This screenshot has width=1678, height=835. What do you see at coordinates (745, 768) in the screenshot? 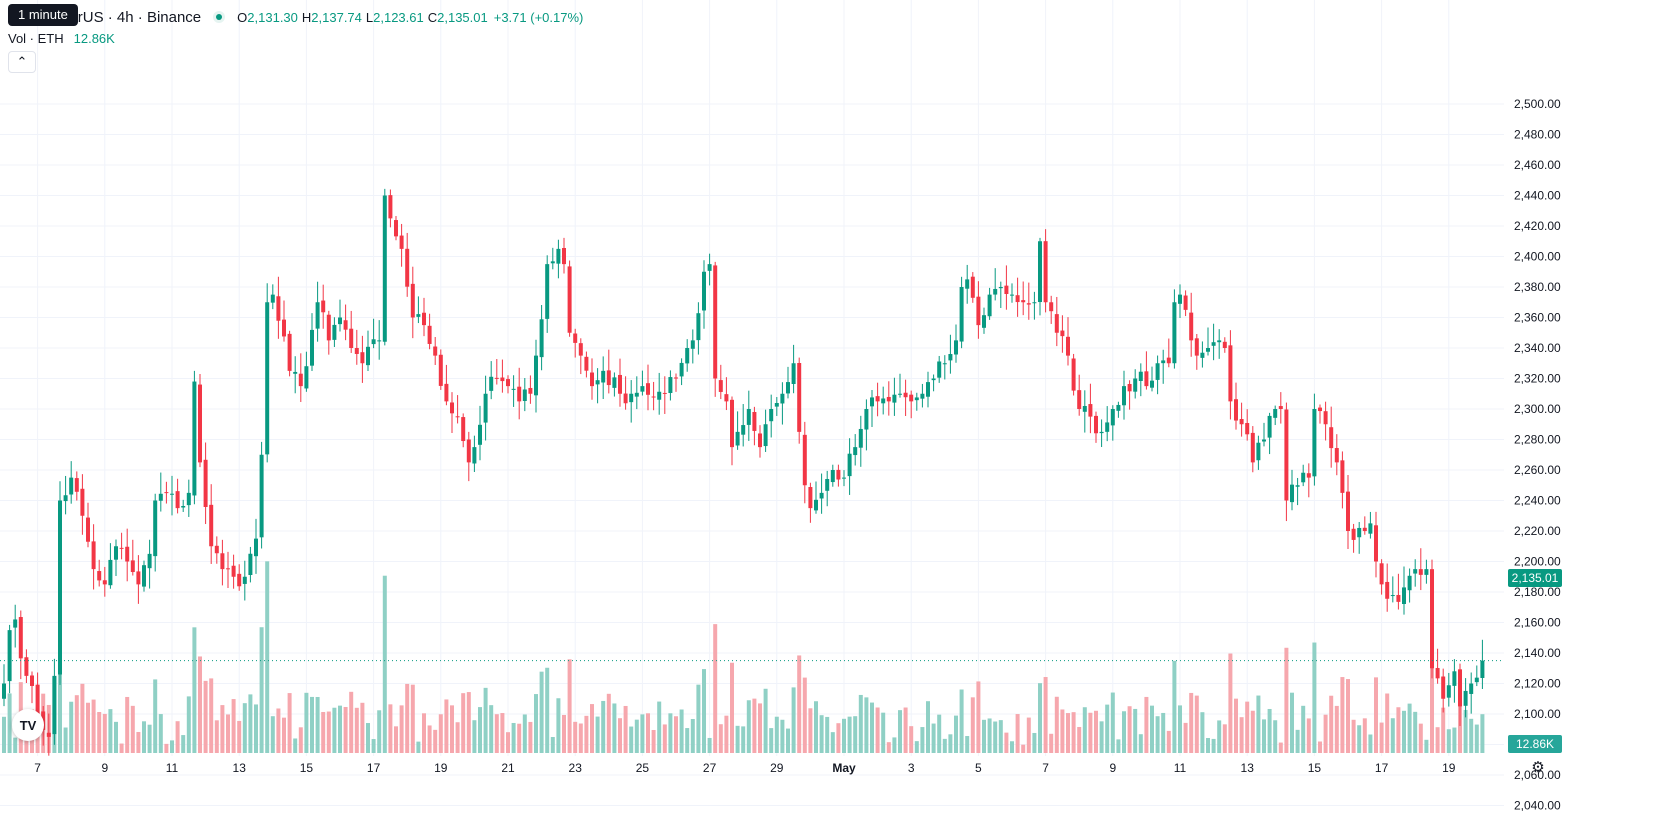
I see `time-axis: 7 9 11 13 15 17 19 21 23 25 27 29 May 3 5 7 9 11 13 15 17 19` at bounding box center [745, 768].